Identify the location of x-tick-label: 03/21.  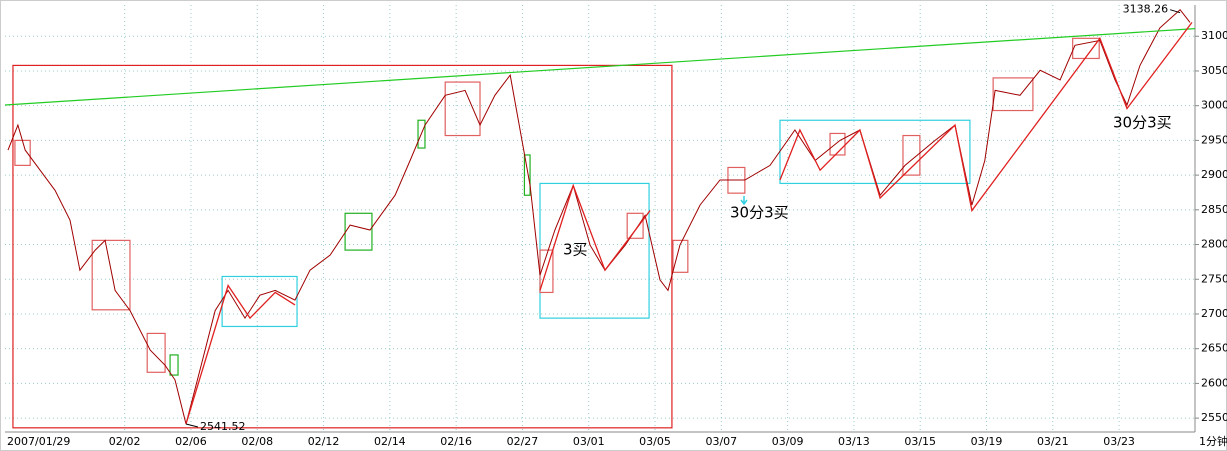
(1053, 441).